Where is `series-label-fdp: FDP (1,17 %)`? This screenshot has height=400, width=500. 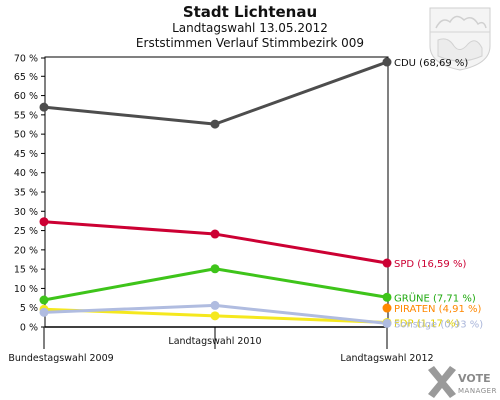
series-label-fdp: FDP (1,17 %) is located at coordinates (427, 323).